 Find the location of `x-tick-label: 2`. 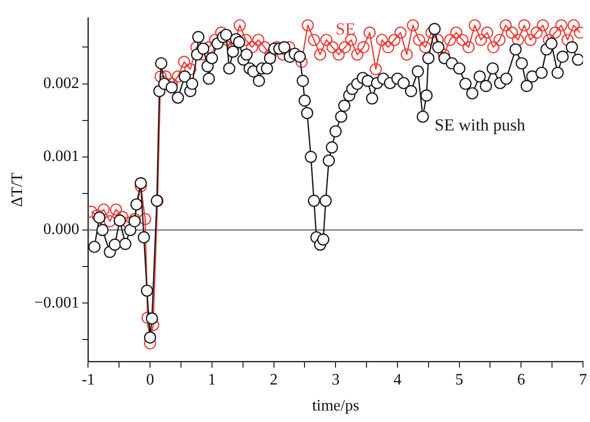

x-tick-label: 2 is located at coordinates (274, 379).